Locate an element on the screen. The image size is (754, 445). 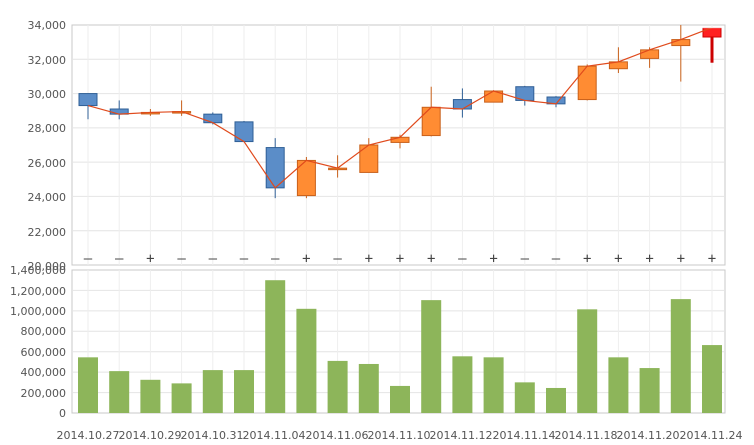
price-y-tick: 26,000 is located at coordinates (47, 163).